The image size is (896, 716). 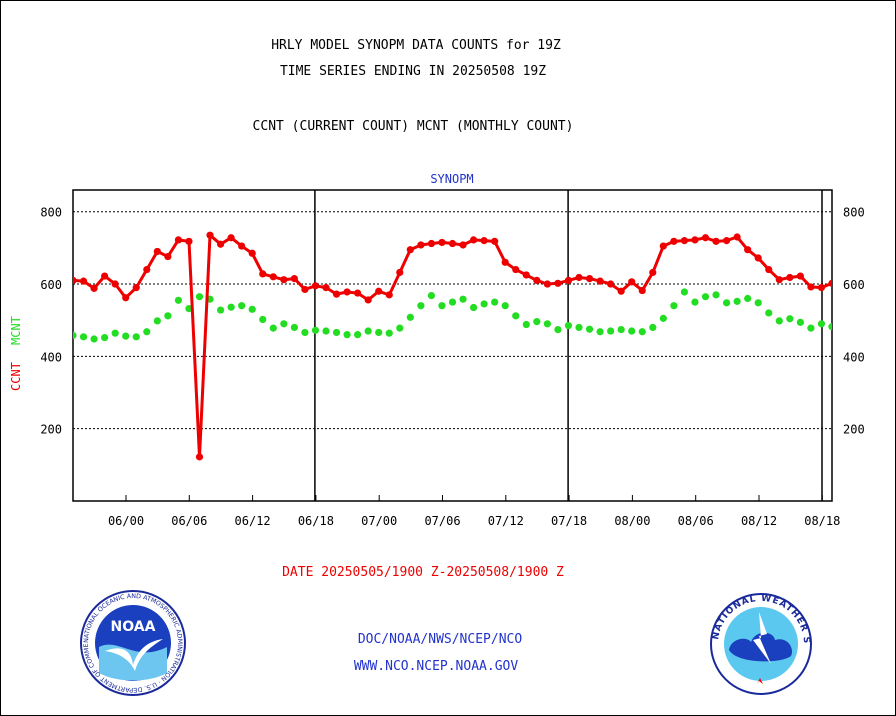 I want to click on x-tick-label-08-06: 08/06, so click(x=696, y=521).